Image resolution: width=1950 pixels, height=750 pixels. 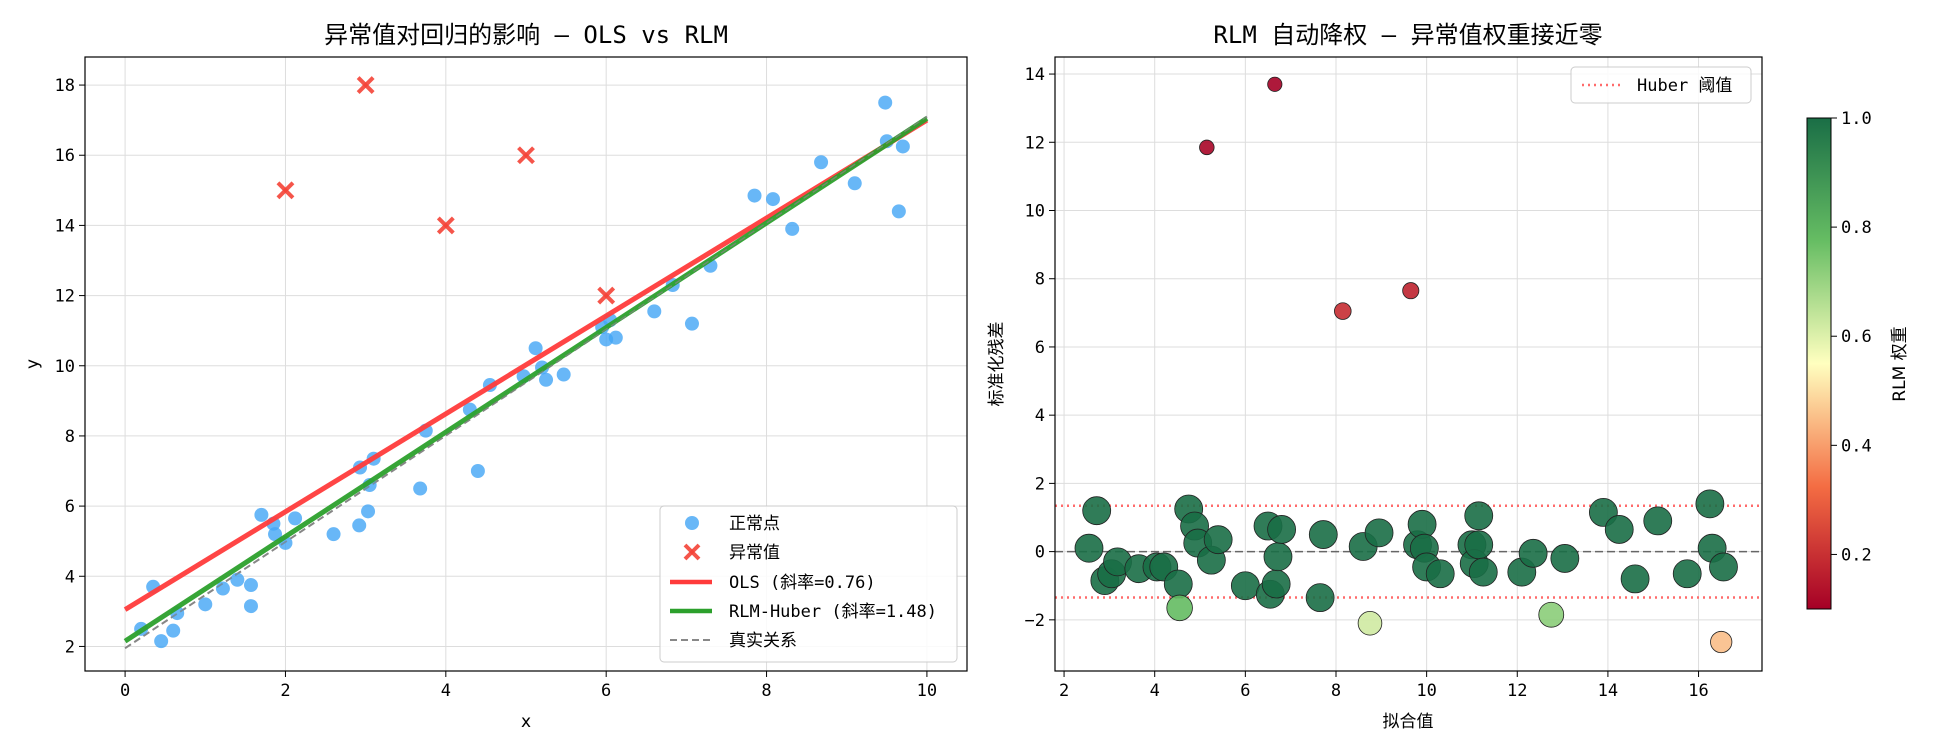 What do you see at coordinates (33, 364) in the screenshot?
I see `y-axis-label: y` at bounding box center [33, 364].